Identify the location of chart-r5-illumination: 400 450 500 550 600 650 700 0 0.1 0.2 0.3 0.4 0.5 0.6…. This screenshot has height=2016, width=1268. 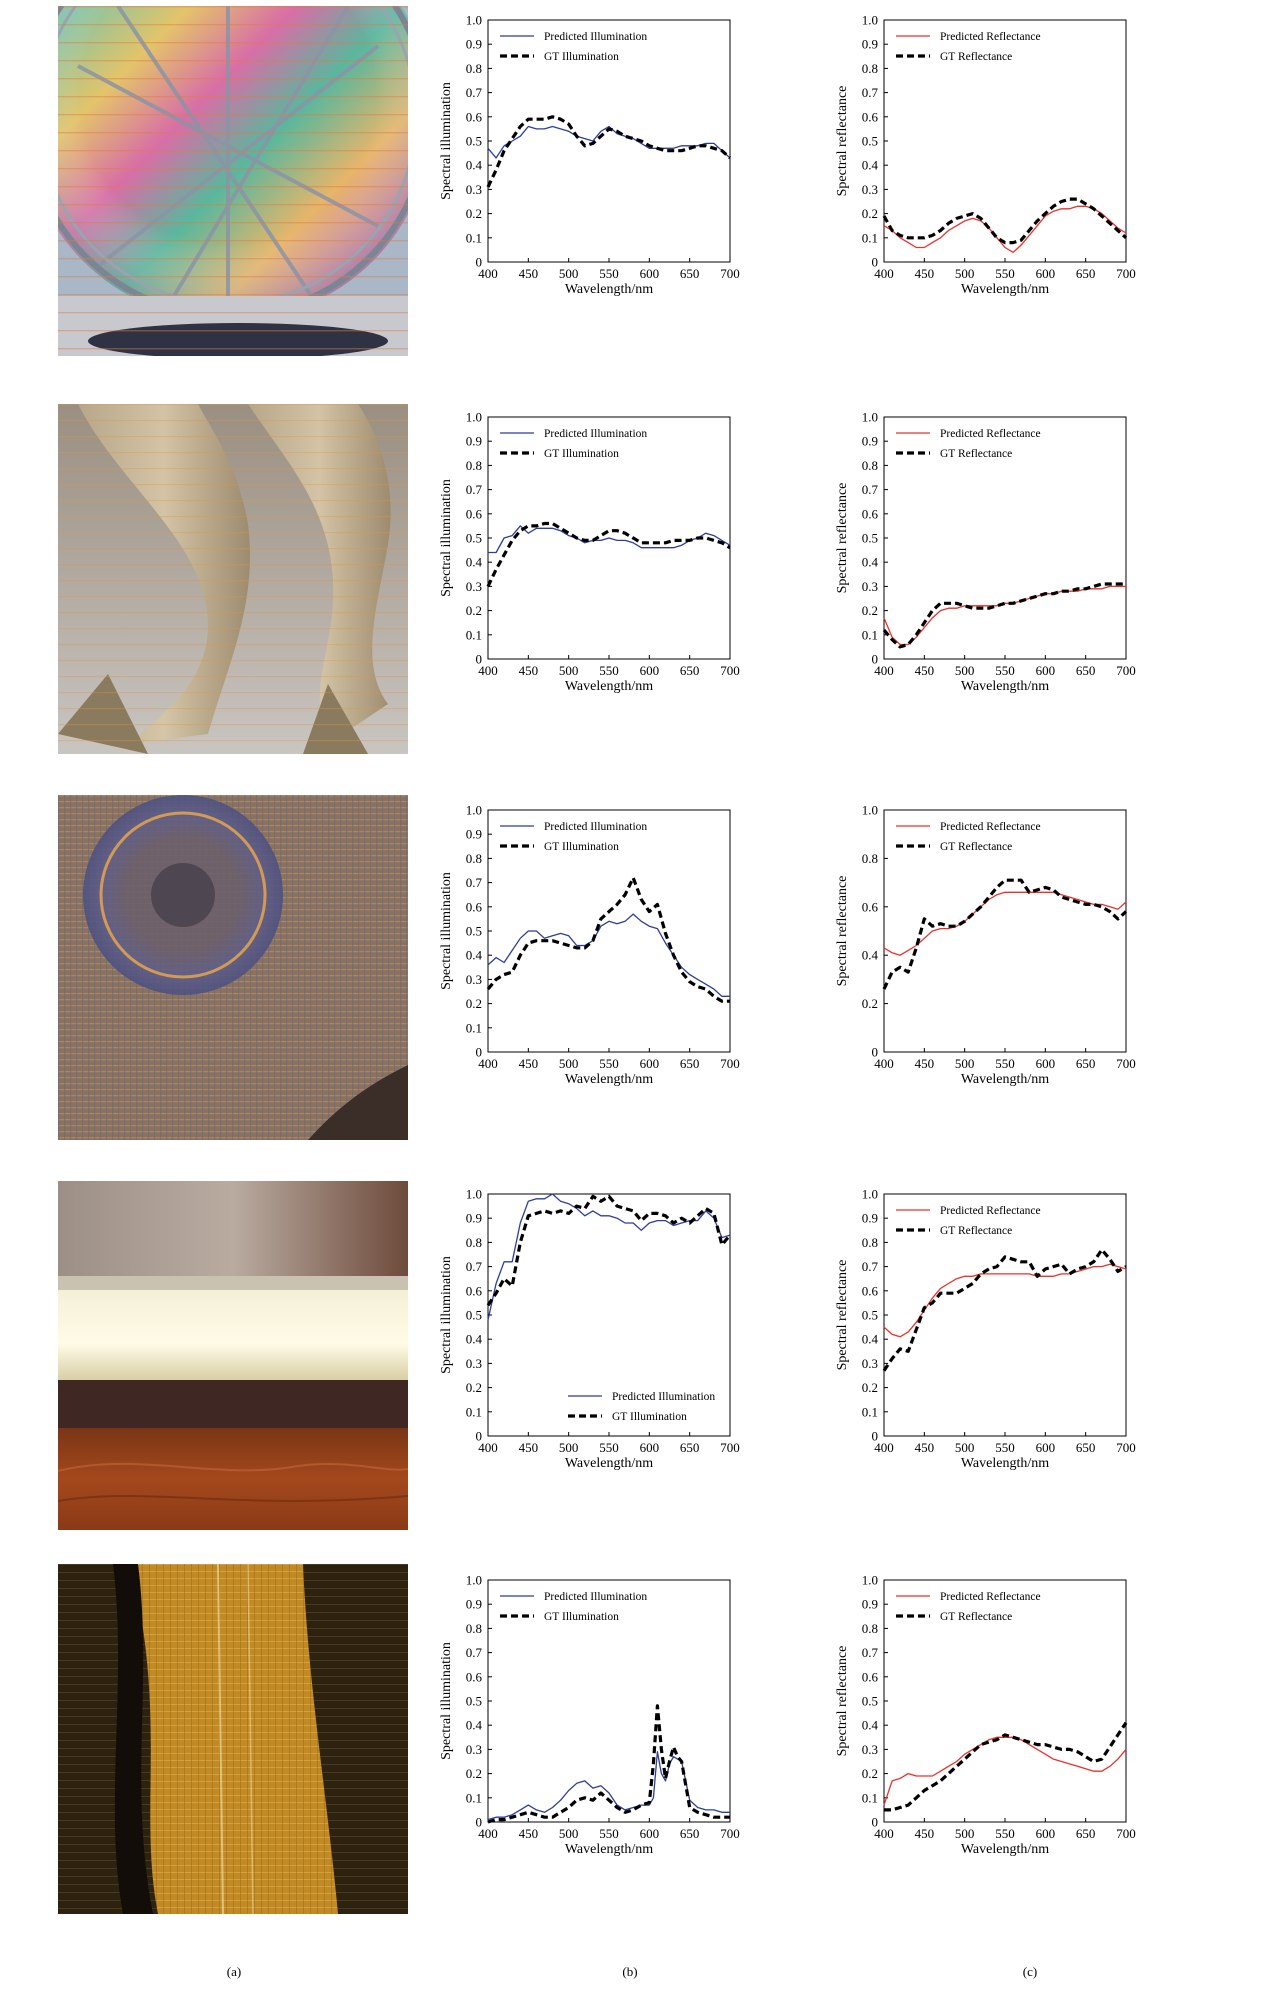
(589, 1715).